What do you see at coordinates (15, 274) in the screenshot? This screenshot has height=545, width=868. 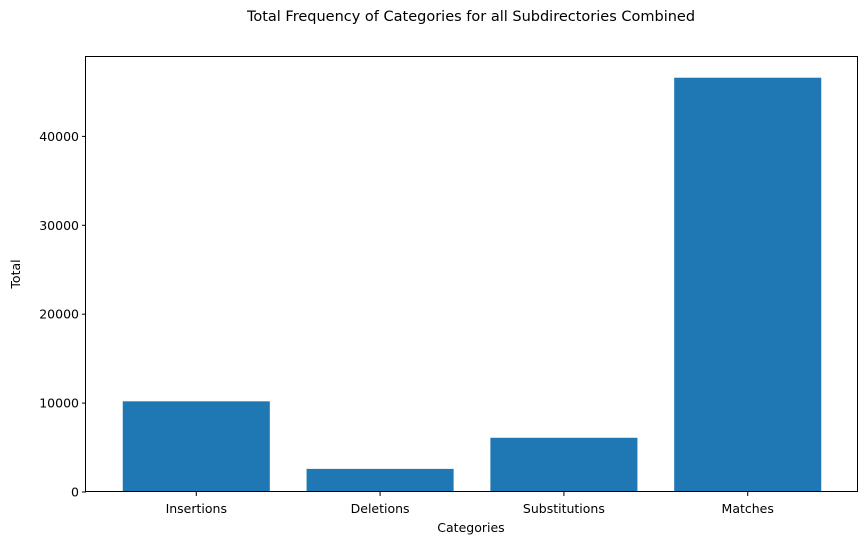 I see `y-axis-label: Total` at bounding box center [15, 274].